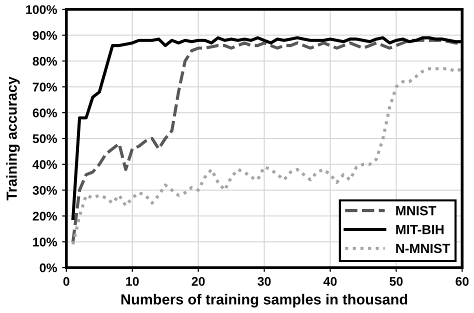  What do you see at coordinates (330, 281) in the screenshot?
I see `x-tick-label: 40` at bounding box center [330, 281].